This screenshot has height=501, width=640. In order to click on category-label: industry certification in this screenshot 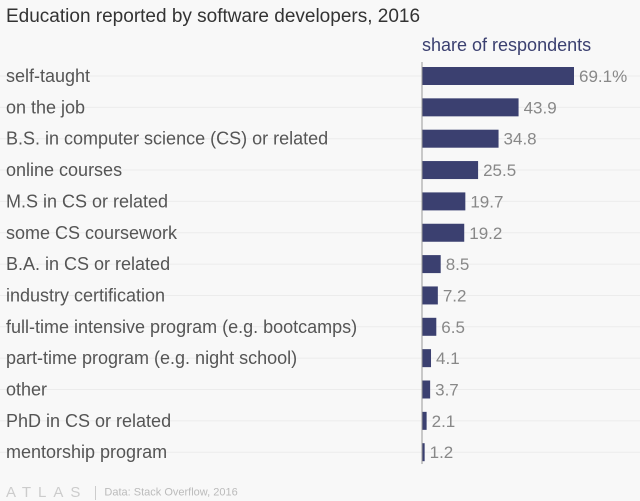, I will do `click(85, 295)`.